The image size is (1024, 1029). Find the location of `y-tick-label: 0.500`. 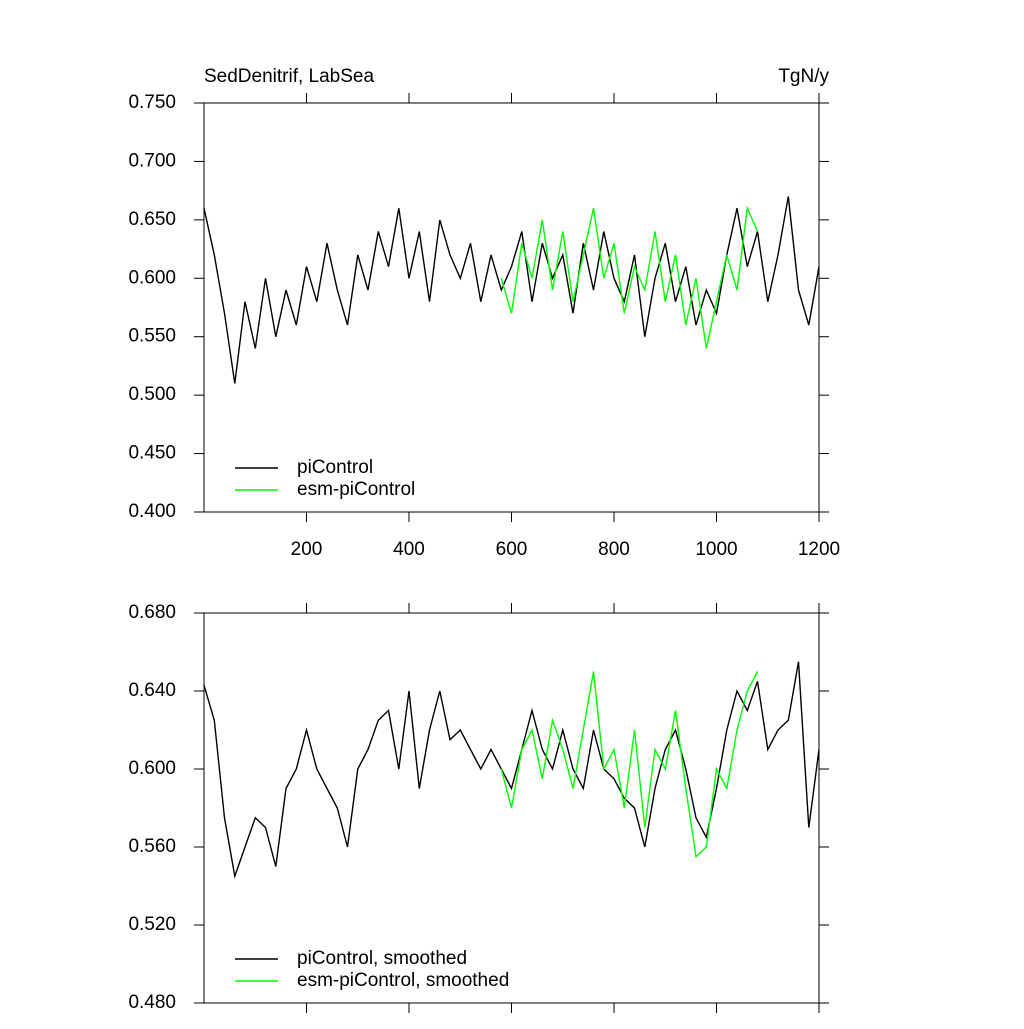

y-tick-label: 0.500 is located at coordinates (152, 394).